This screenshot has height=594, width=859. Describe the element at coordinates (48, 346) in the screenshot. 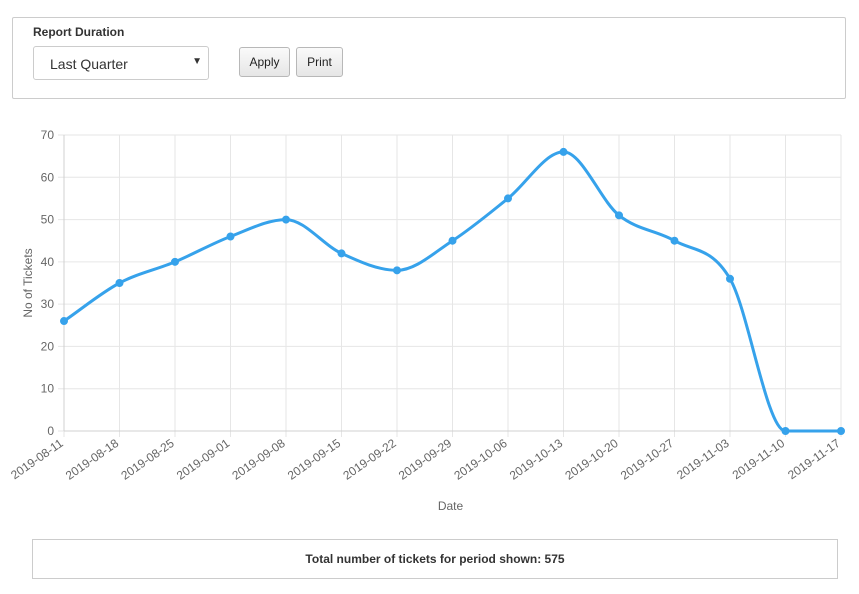

I see `y-tick-label: 20` at that location.